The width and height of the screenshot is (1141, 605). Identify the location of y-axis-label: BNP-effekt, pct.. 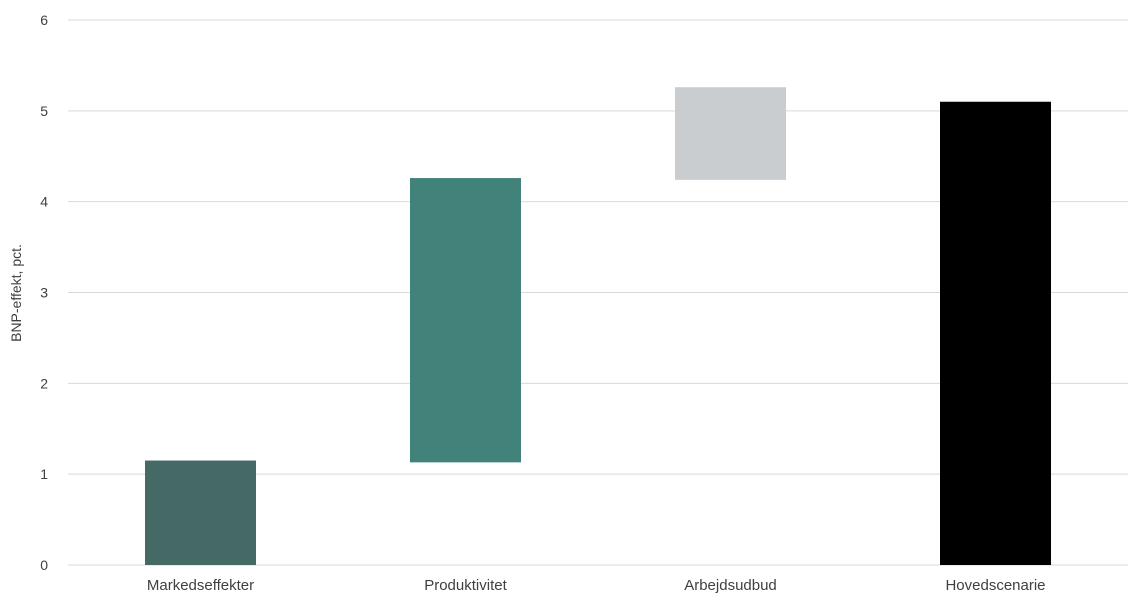
(16, 293).